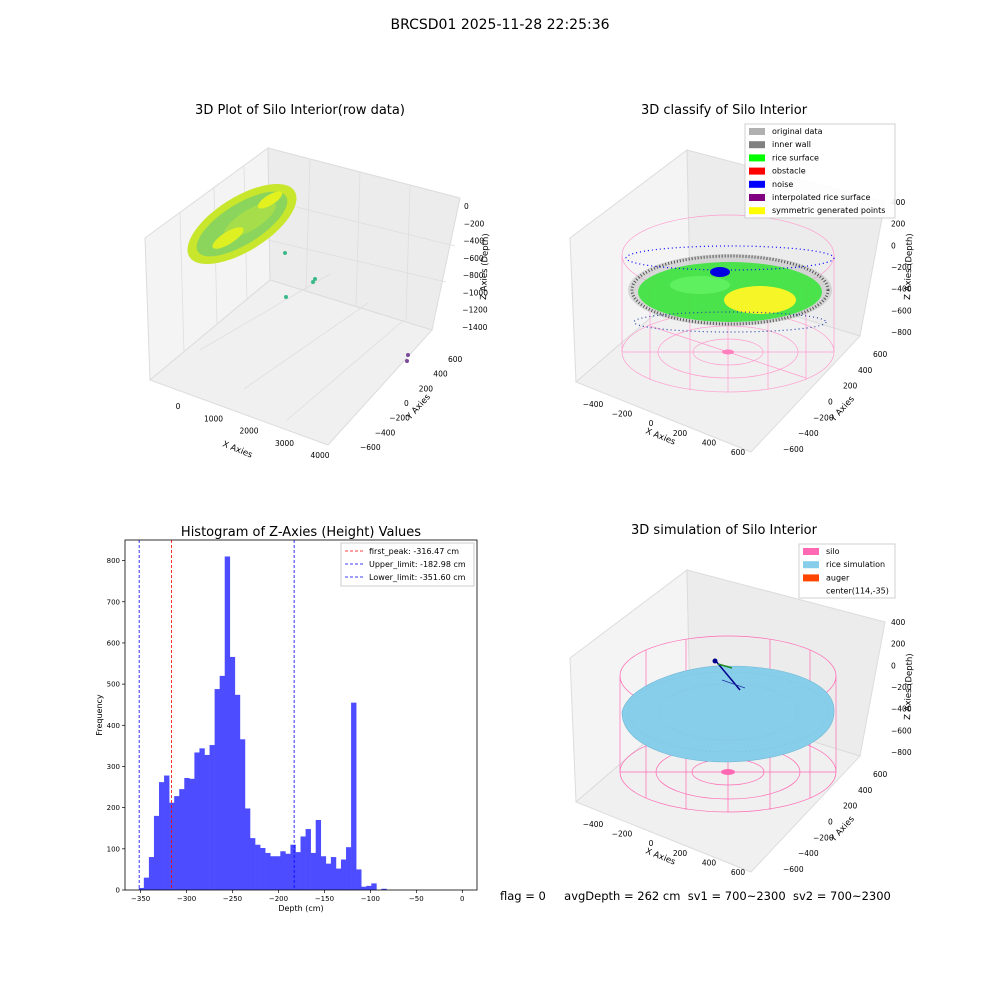 The width and height of the screenshot is (1000, 1000). I want to click on x-tick-label: −350, so click(140, 899).